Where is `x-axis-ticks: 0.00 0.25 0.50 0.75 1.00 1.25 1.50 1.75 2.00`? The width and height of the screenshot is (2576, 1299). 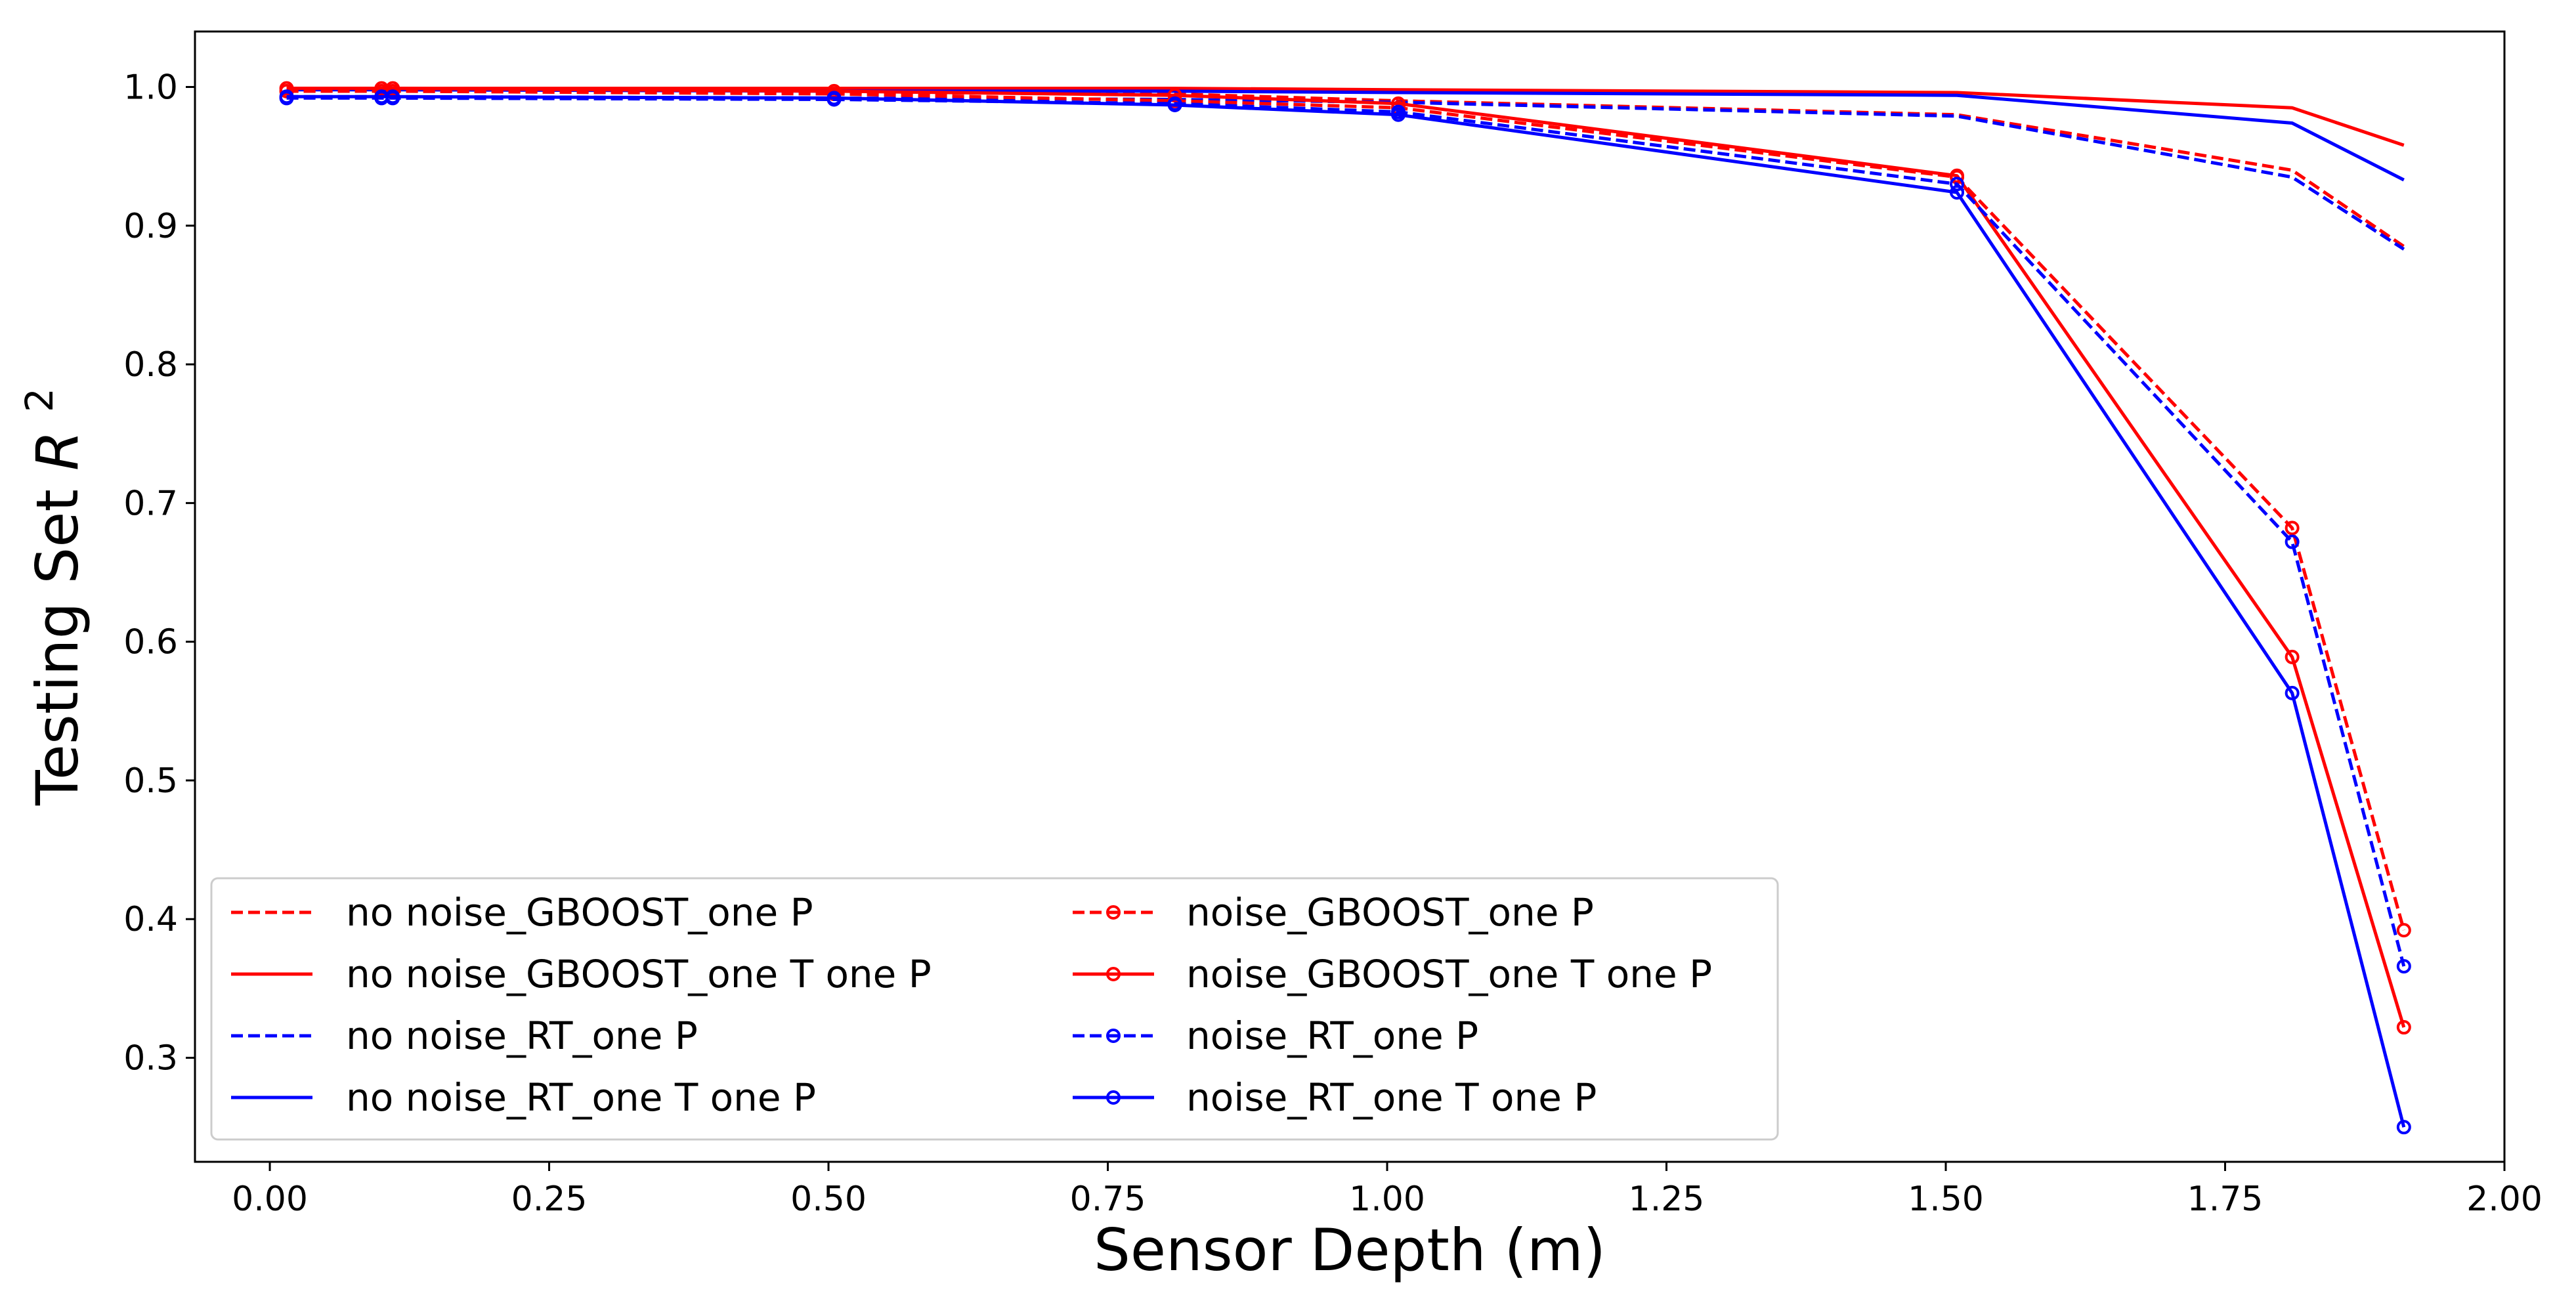 x-axis-ticks: 0.00 0.25 0.50 0.75 1.00 1.25 1.50 1.75 2.00 is located at coordinates (1388, 1191).